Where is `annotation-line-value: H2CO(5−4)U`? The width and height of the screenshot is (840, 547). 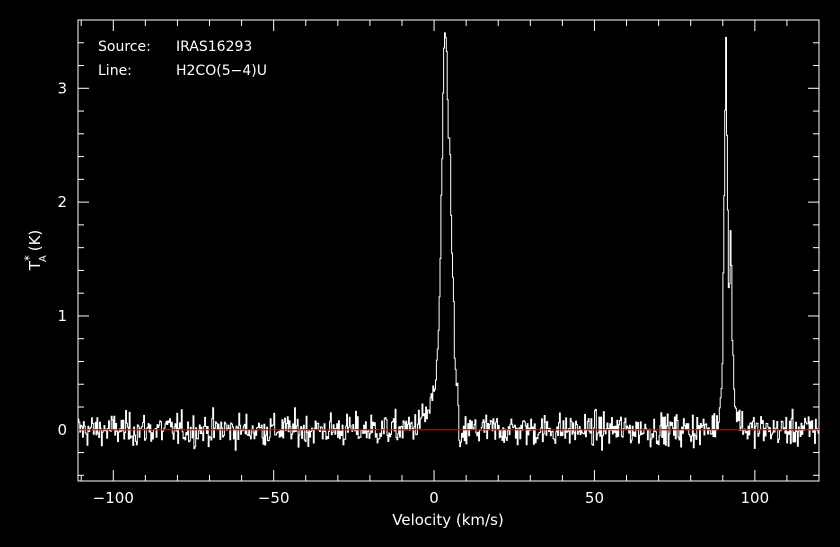 annotation-line-value: H2CO(5−4)U is located at coordinates (221, 71).